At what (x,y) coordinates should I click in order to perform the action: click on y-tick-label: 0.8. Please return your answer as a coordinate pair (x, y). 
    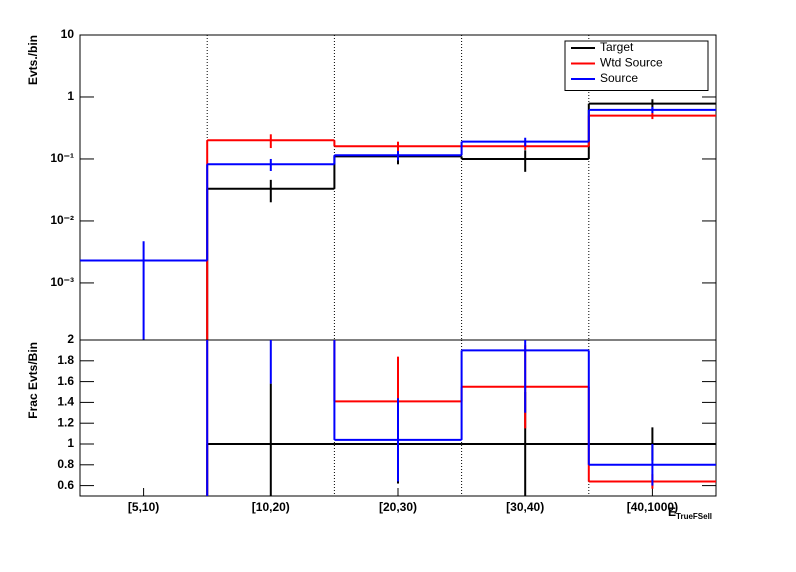
    Looking at the image, I should click on (65, 464).